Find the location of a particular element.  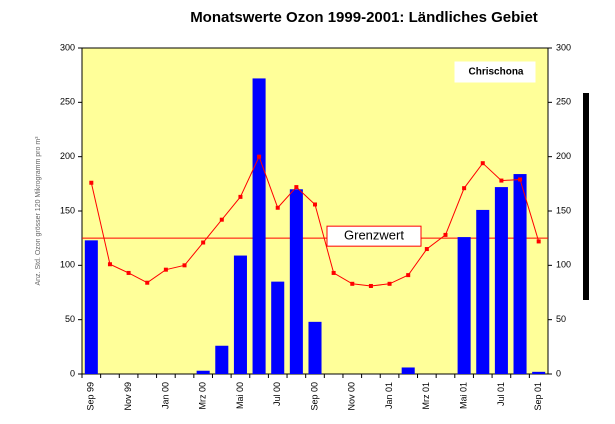

y-tick-label: 0 is located at coordinates (72, 373).